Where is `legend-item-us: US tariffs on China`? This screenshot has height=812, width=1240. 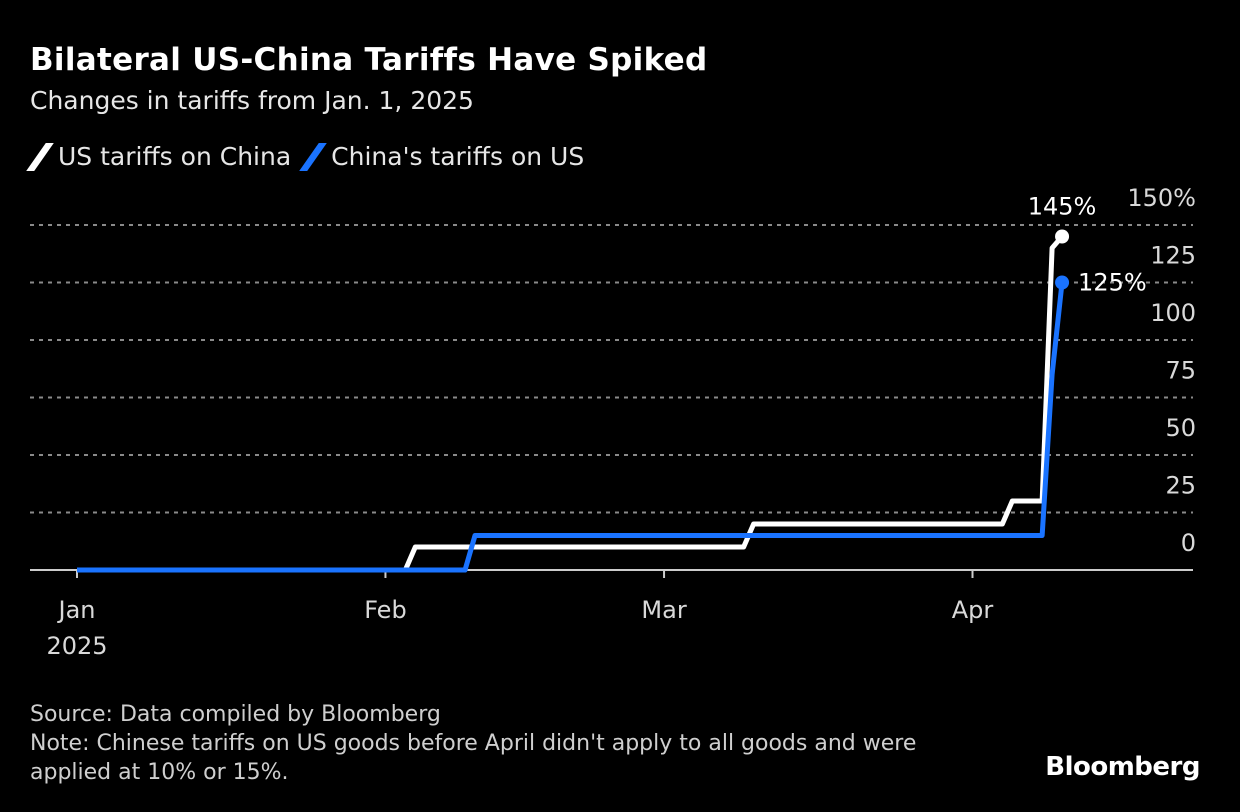 legend-item-us: US tariffs on China is located at coordinates (159, 156).